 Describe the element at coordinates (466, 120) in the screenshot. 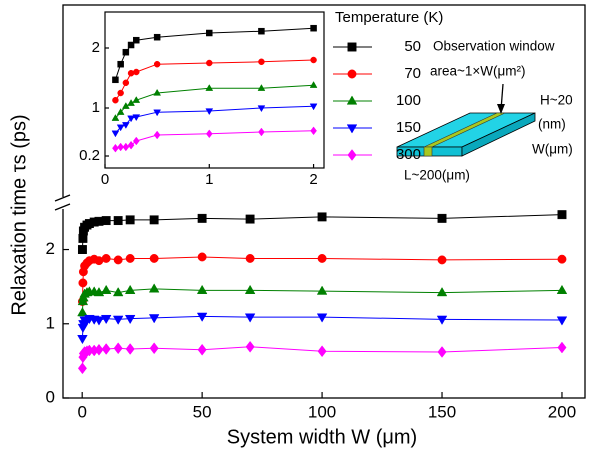

I see `device-sketch` at that location.